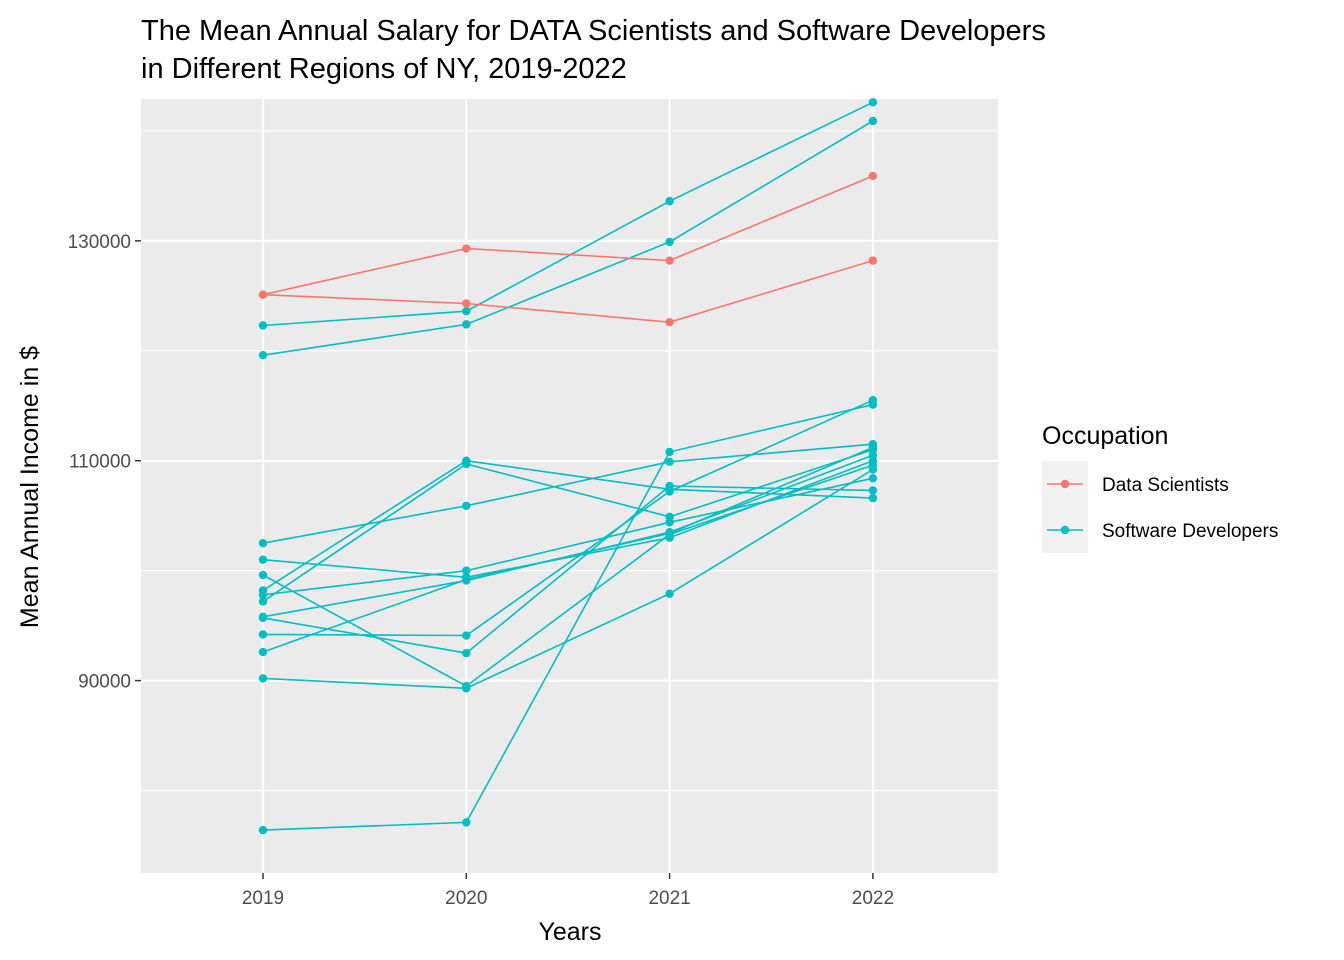 The image size is (1344, 960). I want to click on y-tick-label: 110000, so click(100, 462).